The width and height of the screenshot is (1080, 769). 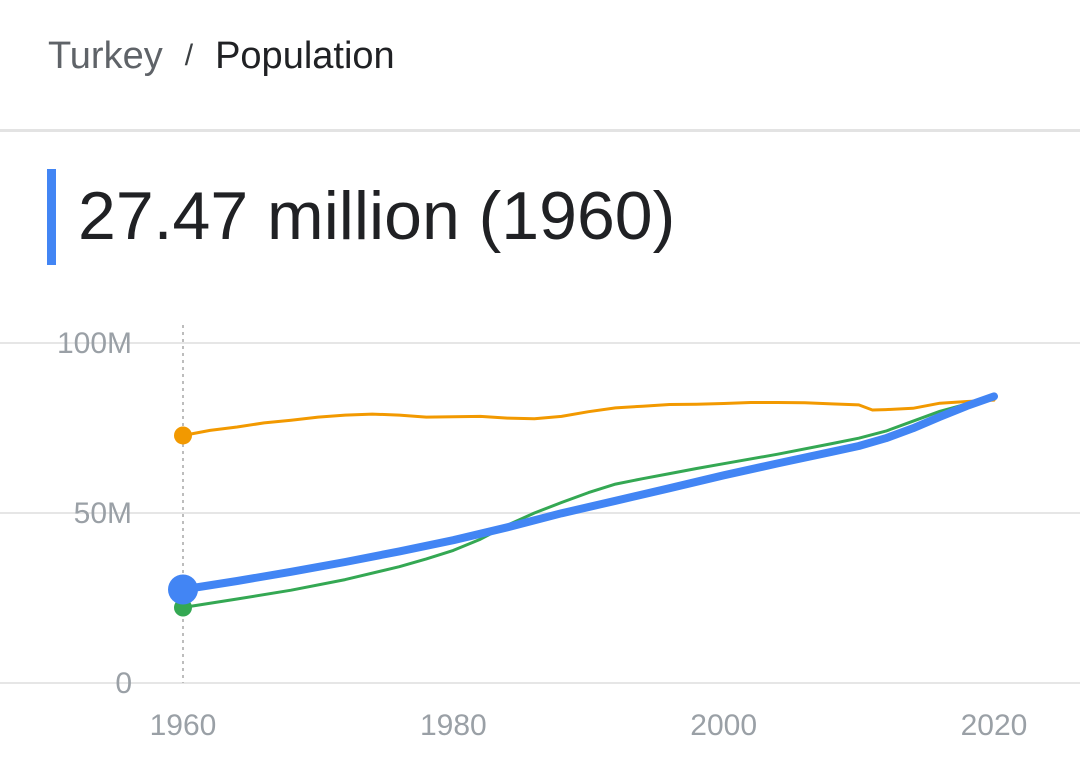 What do you see at coordinates (994, 725) in the screenshot?
I see `x-tick-label: 2020` at bounding box center [994, 725].